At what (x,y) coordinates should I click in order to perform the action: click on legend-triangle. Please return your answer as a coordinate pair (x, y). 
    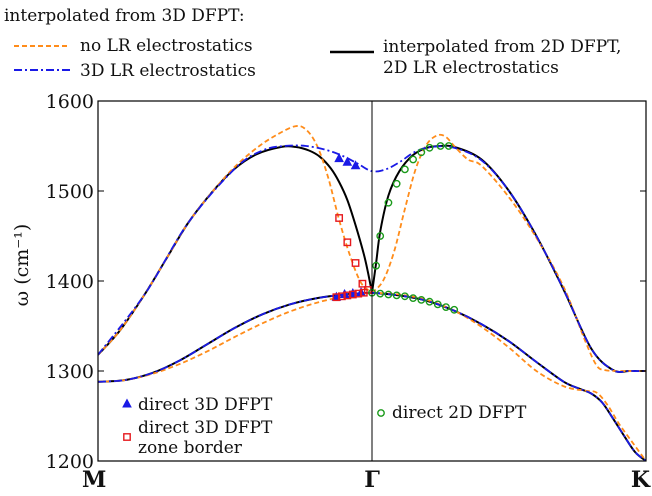
    Looking at the image, I should click on (127, 403).